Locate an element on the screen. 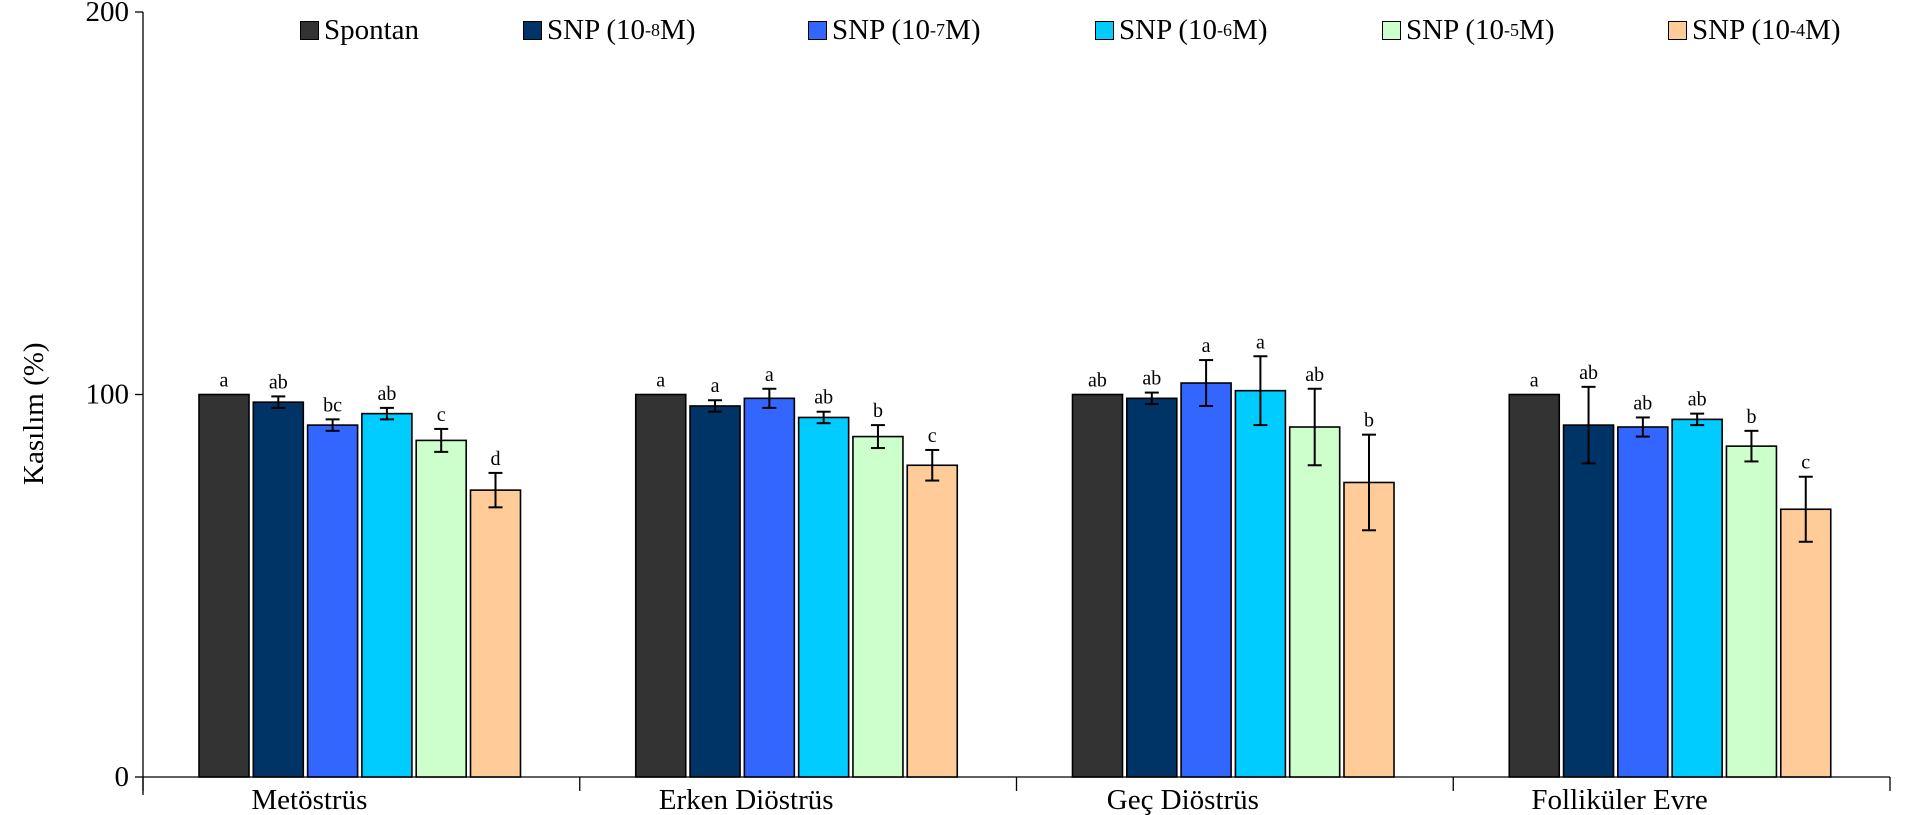 This screenshot has height=815, width=1905. legend-exponent: -8 is located at coordinates (653, 30).